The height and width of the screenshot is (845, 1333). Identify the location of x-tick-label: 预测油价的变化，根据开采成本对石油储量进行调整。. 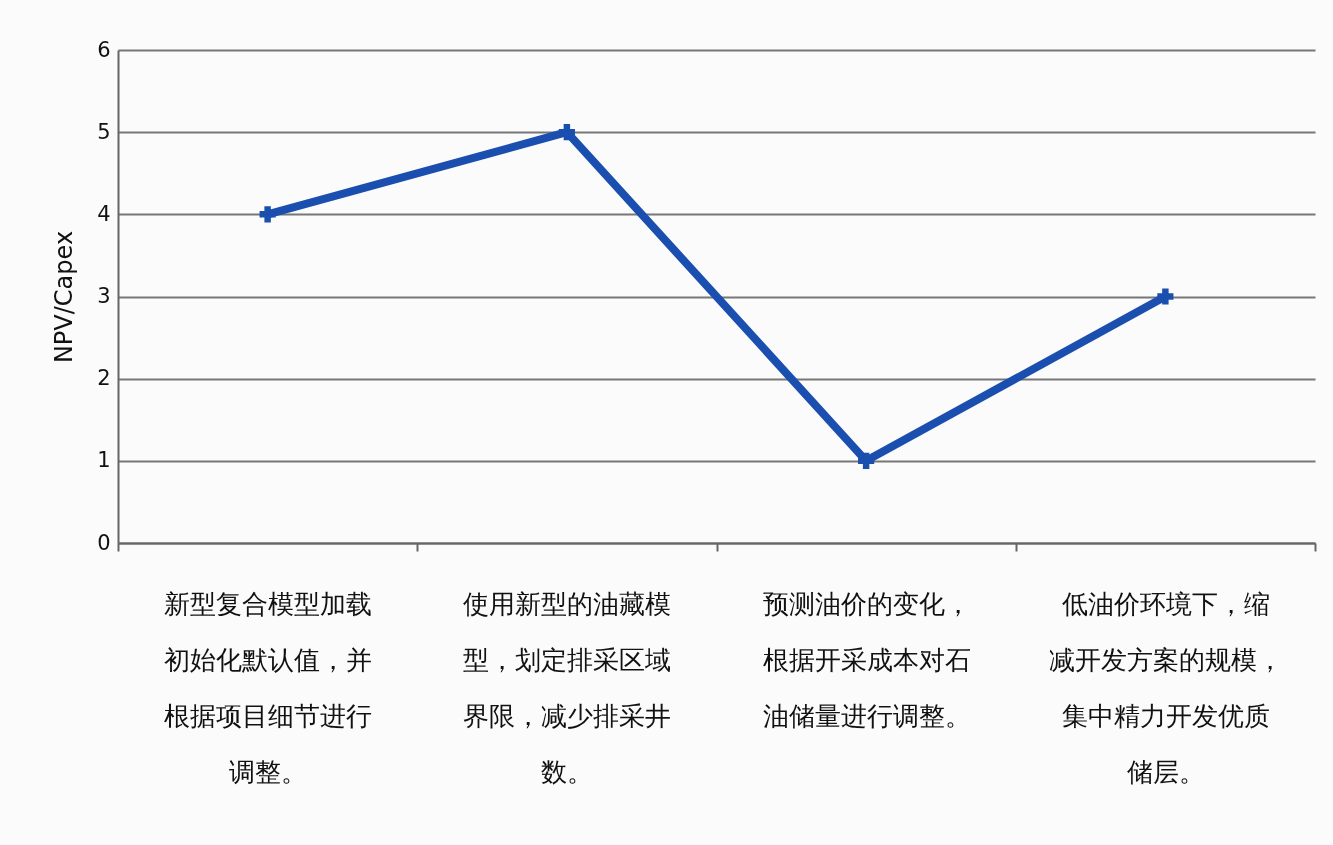
(866, 659).